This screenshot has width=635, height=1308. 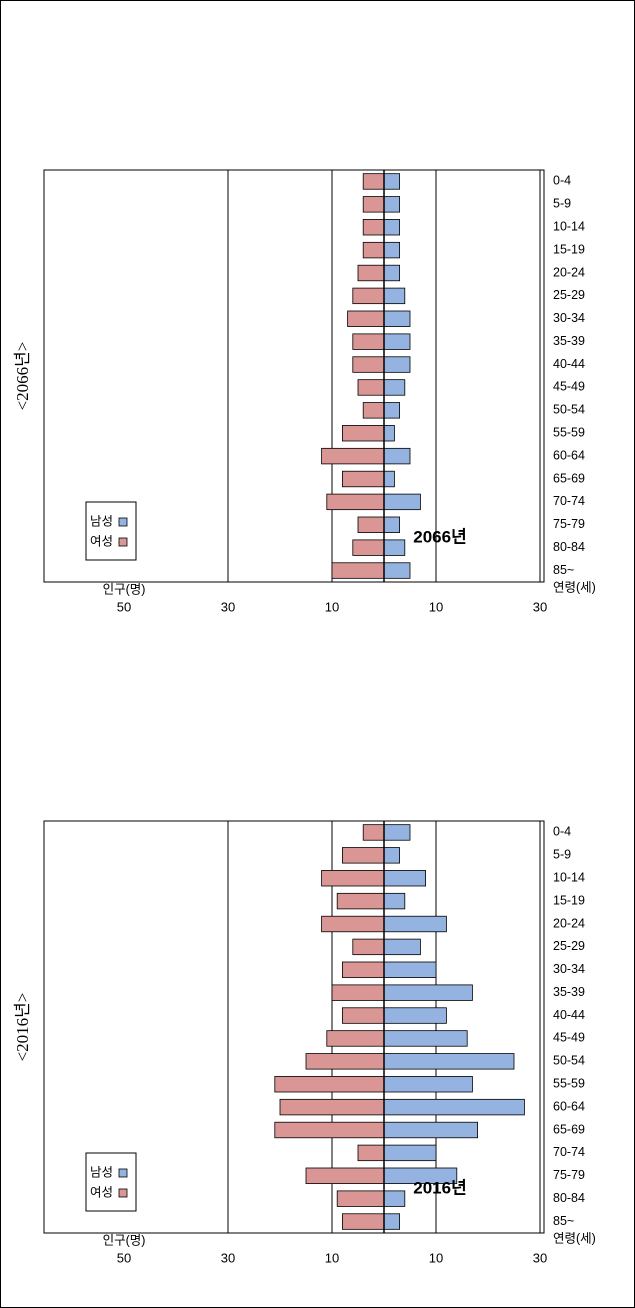 I want to click on age-label: 10-14, so click(x=569, y=878).